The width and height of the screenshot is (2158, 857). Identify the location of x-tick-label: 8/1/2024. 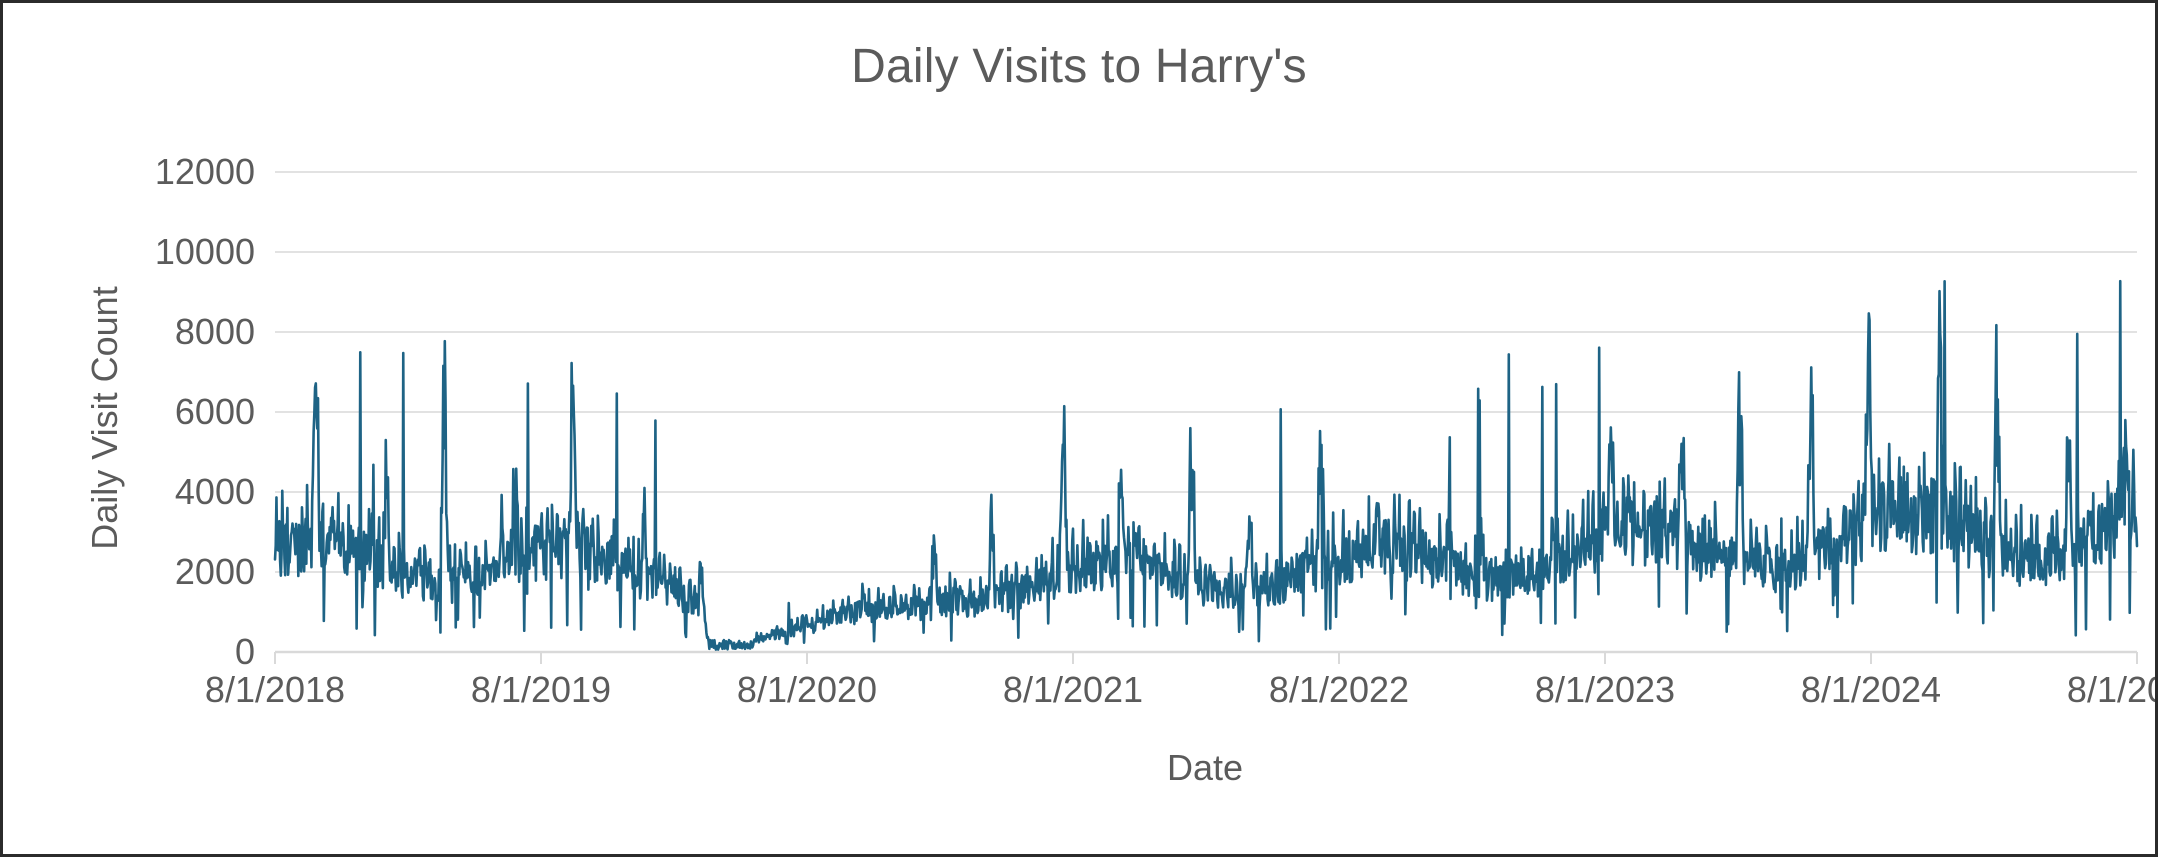
(1871, 689).